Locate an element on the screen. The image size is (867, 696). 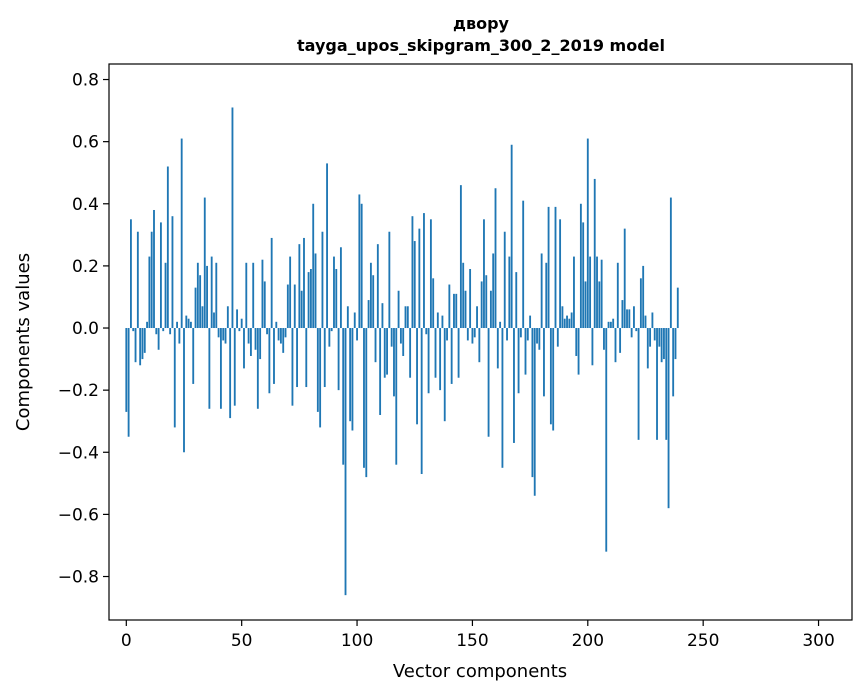
x-tick-label: 200 is located at coordinates (588, 641).